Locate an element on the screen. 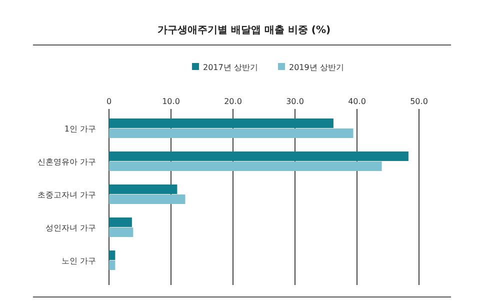 The image size is (489, 303). legend-label: 2019년 상반기 is located at coordinates (316, 67).